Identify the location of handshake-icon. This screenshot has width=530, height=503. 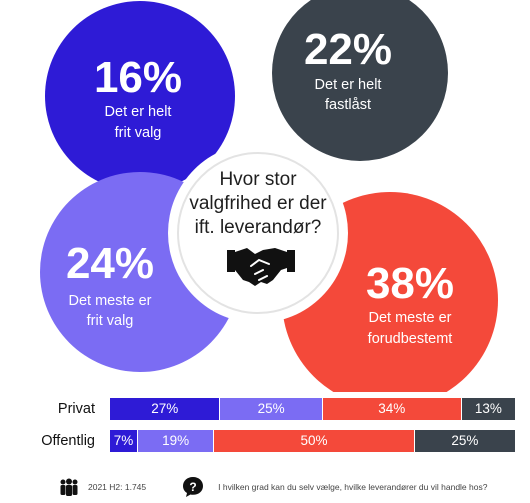
(261, 267).